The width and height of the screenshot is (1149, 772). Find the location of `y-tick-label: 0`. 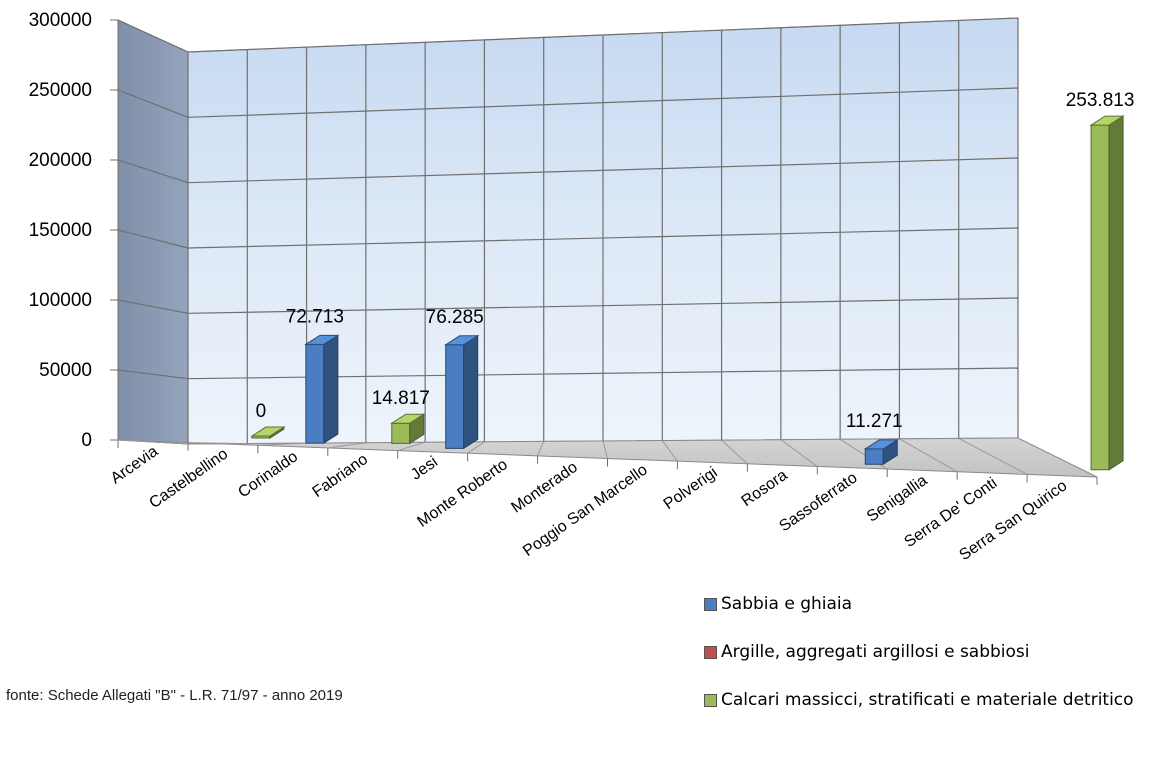

y-tick-label: 0 is located at coordinates (86, 440).